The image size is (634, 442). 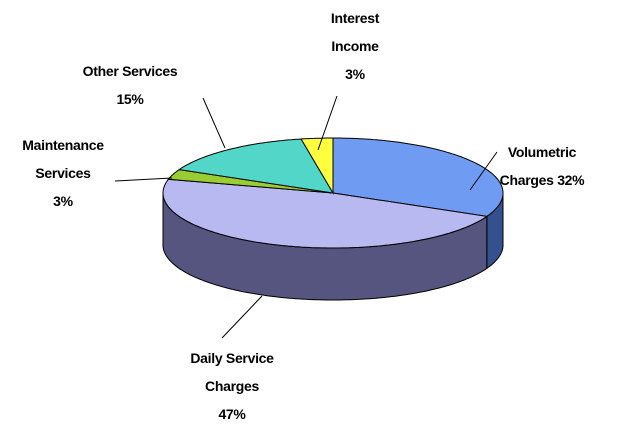 I want to click on pie-tops, so click(x=333, y=193).